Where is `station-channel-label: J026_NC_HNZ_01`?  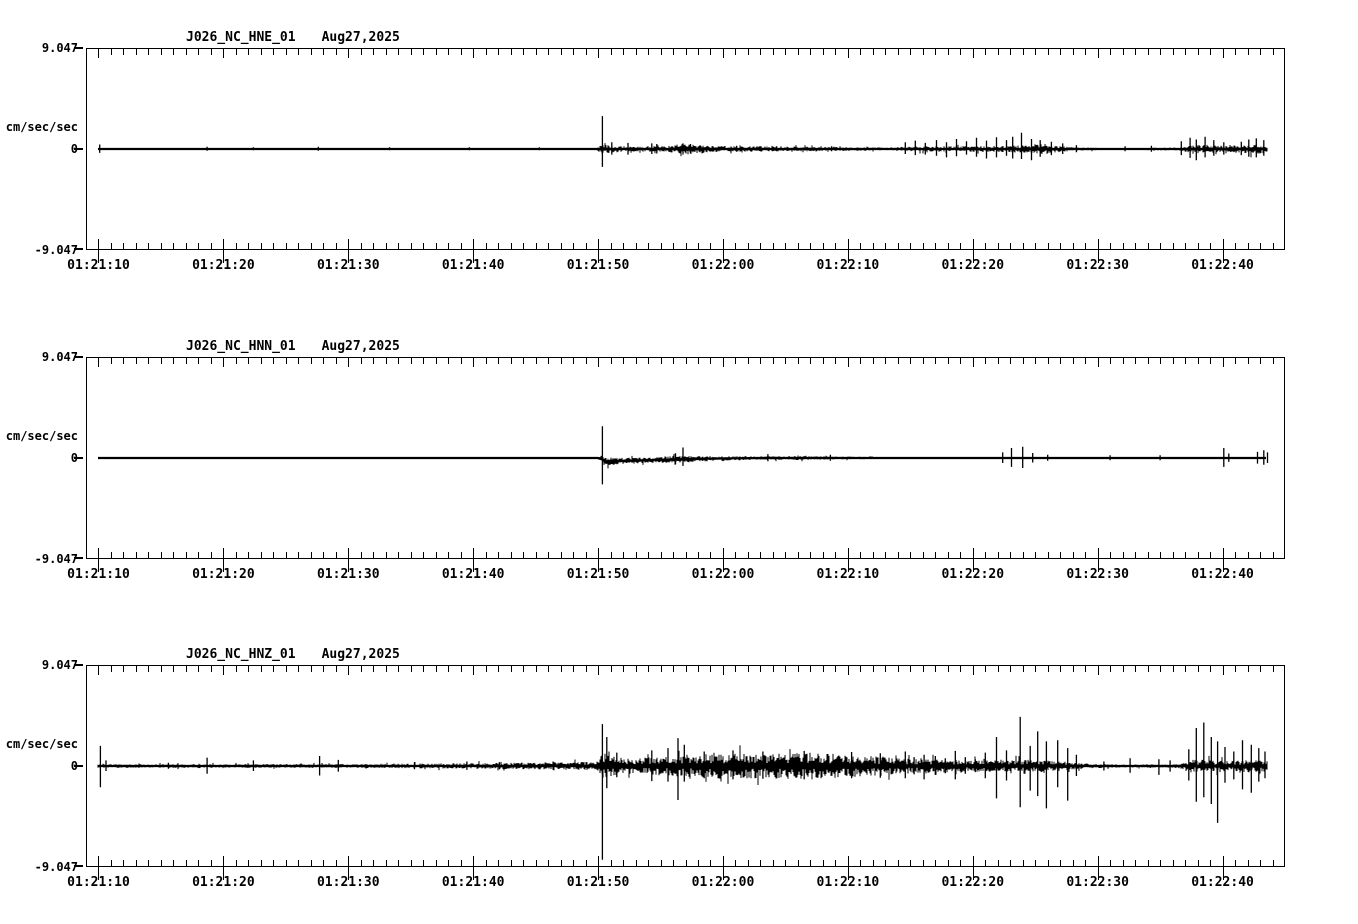
station-channel-label: J026_NC_HNZ_01 is located at coordinates (241, 654).